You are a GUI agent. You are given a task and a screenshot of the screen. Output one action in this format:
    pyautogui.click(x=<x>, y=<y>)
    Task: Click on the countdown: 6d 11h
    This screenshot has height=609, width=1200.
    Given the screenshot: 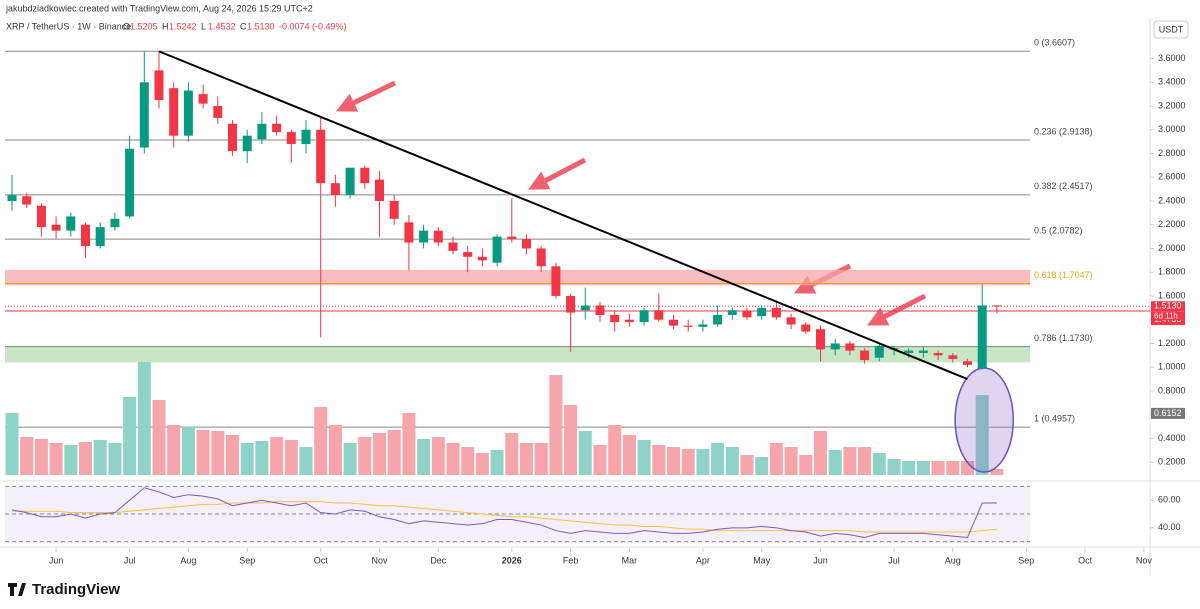 What is the action you would take?
    pyautogui.click(x=1166, y=315)
    